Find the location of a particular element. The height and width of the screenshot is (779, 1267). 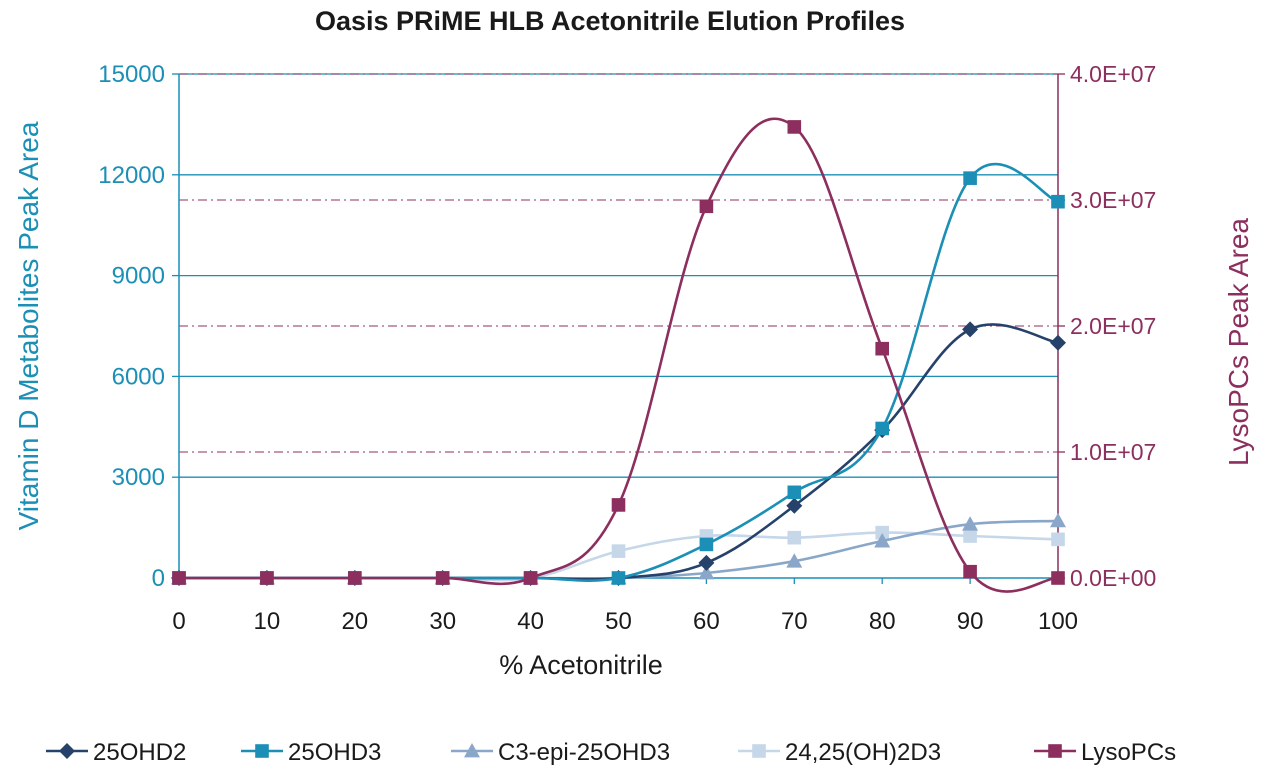

right-tick-label: 0.0E+00 is located at coordinates (1113, 578).